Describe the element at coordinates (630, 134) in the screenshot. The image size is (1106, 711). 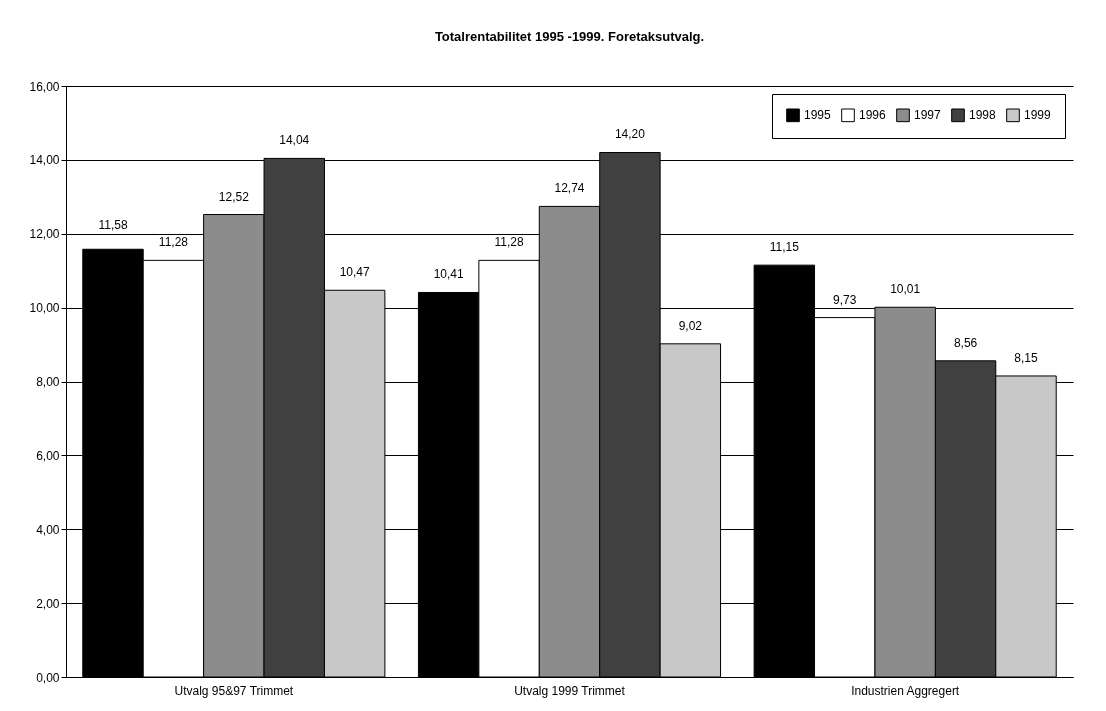
I see `data-label: 14,20` at that location.